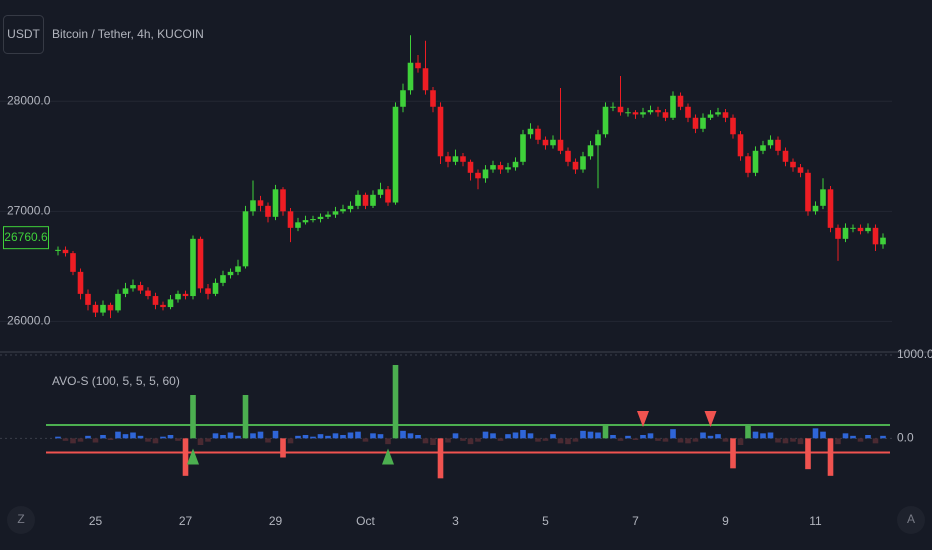 The image size is (932, 550). What do you see at coordinates (276, 521) in the screenshot?
I see `x-tick-label: 29` at bounding box center [276, 521].